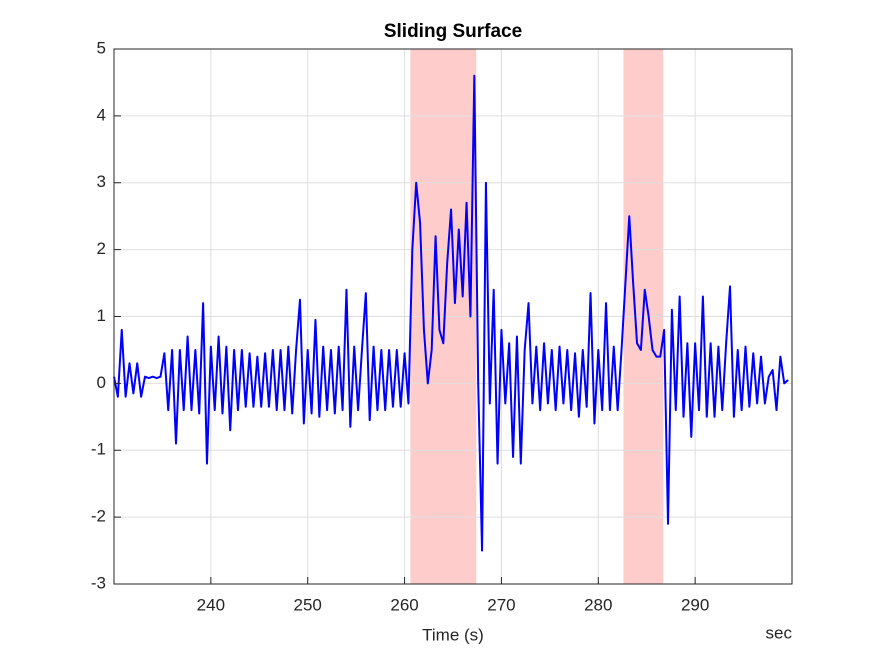 This screenshot has width=875, height=656. Describe the element at coordinates (98, 582) in the screenshot. I see `y-tick-label: -3` at that location.